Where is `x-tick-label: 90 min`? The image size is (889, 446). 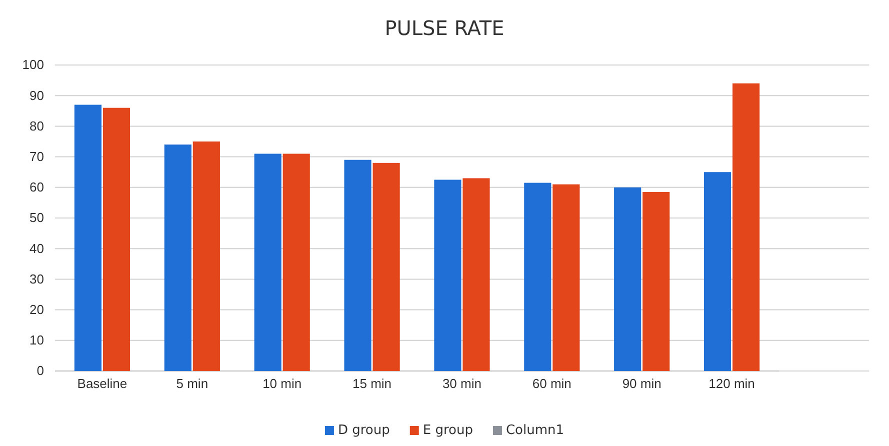 x-tick-label: 90 min is located at coordinates (642, 383).